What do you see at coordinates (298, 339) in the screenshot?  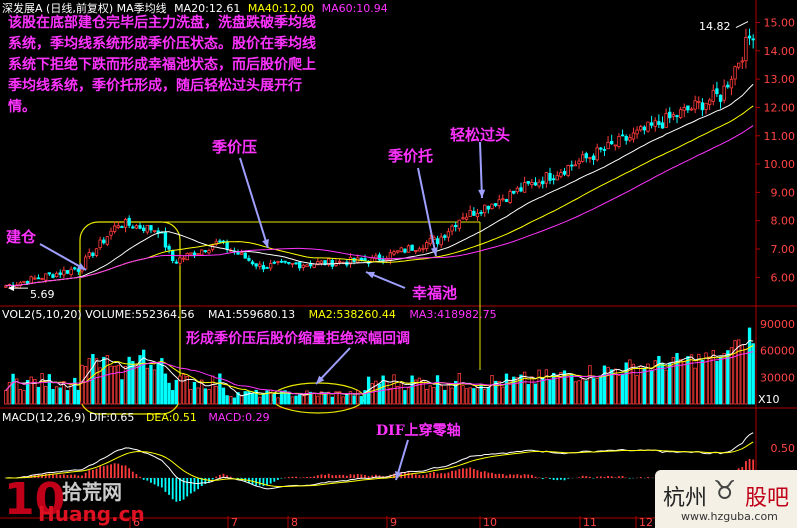 I see `label-vol-note: 形成季价压后股价缩量拒绝深幅回调` at bounding box center [298, 339].